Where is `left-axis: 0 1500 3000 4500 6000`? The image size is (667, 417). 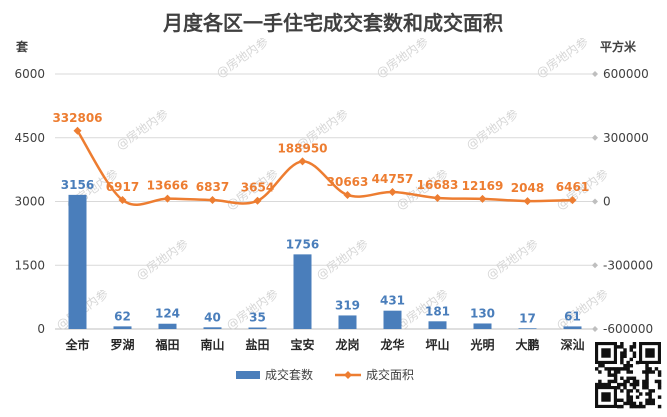 left-axis: 0 1500 3000 4500 6000 is located at coordinates (29, 201).